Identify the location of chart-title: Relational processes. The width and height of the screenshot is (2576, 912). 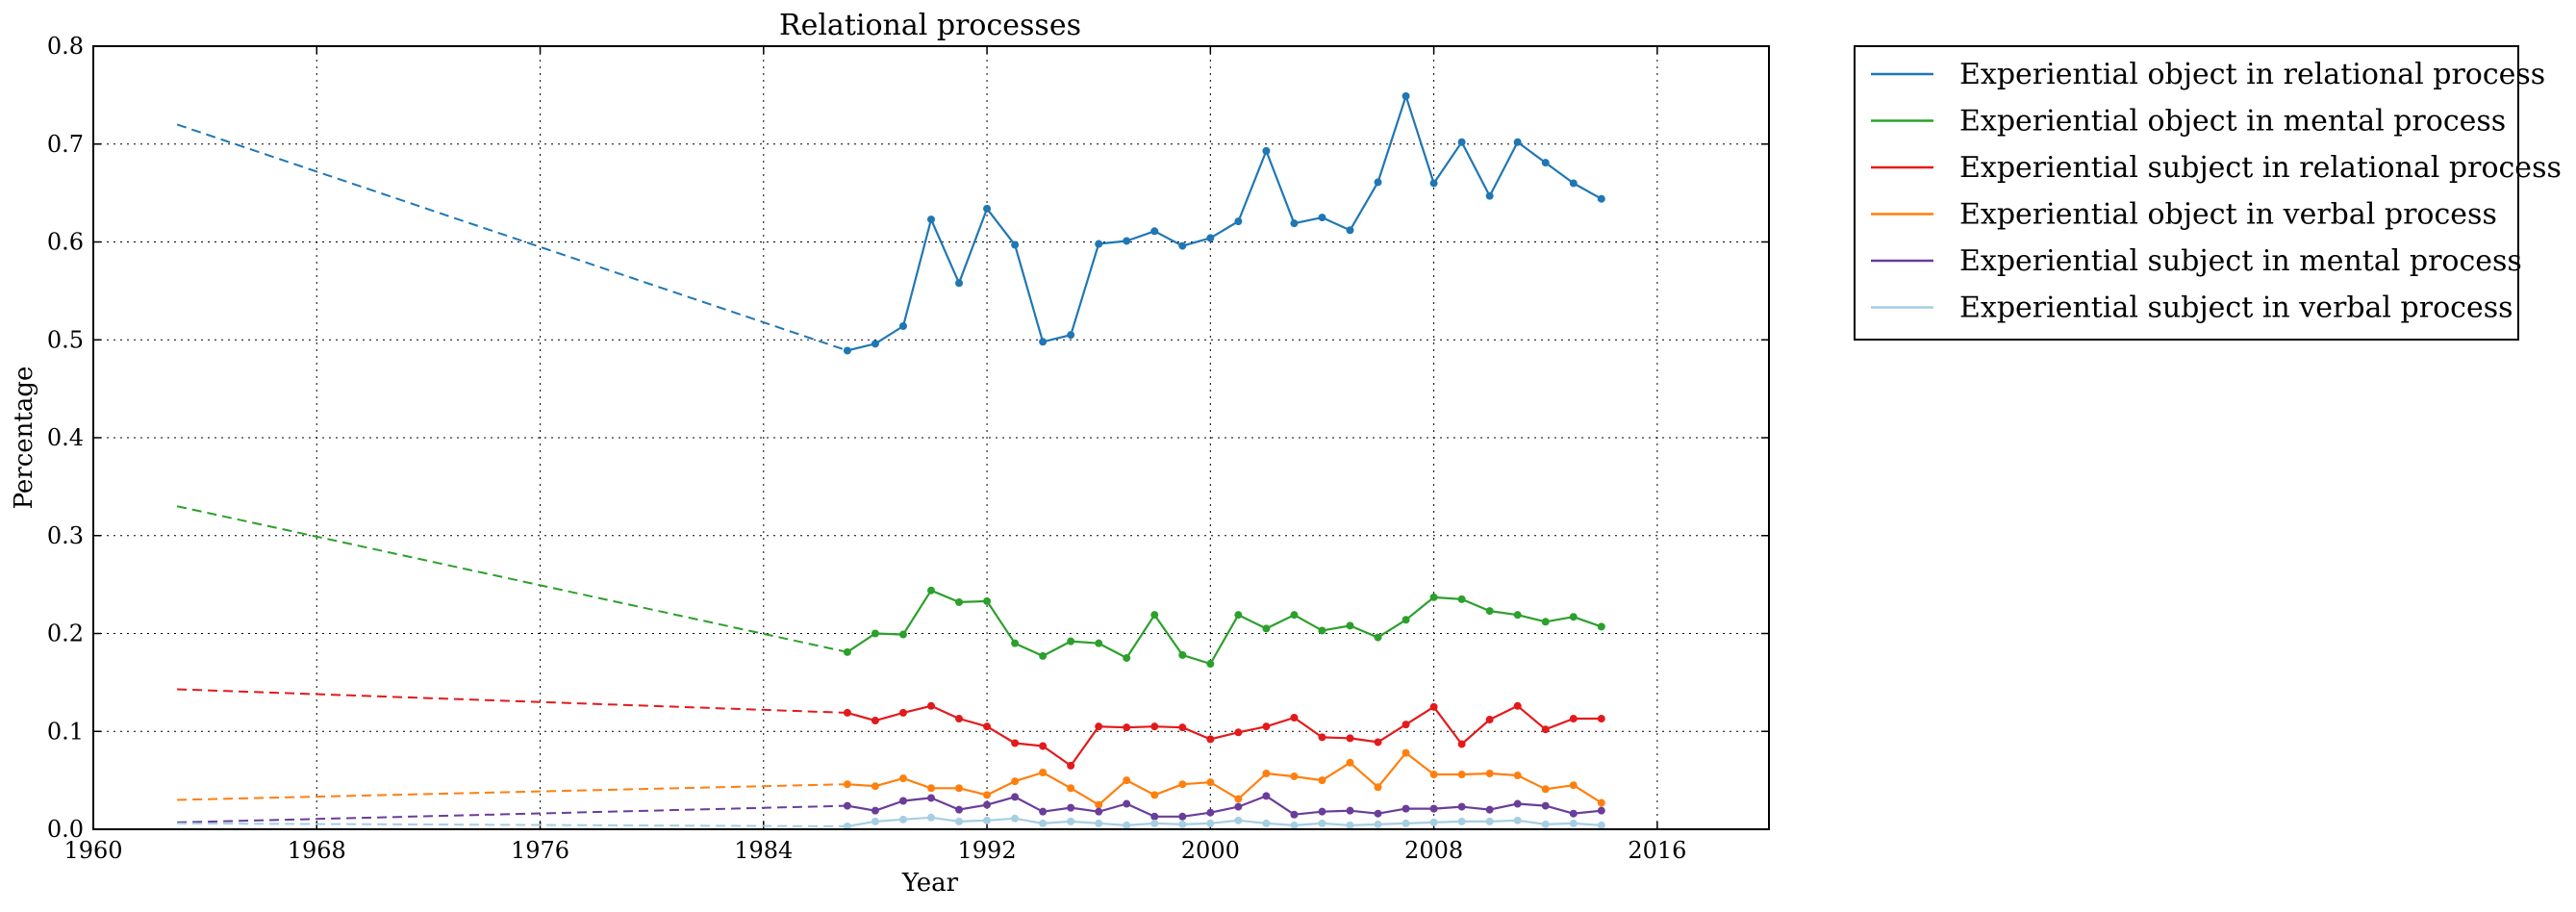
(930, 25).